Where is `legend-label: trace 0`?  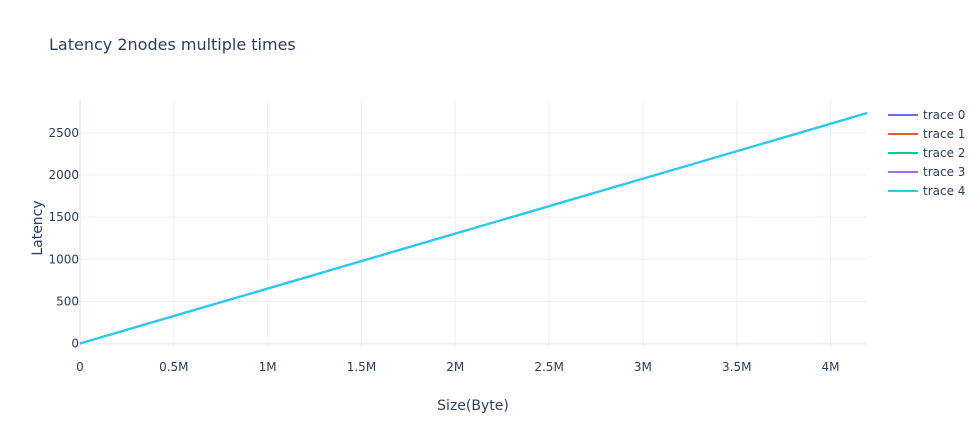 legend-label: trace 0 is located at coordinates (944, 115).